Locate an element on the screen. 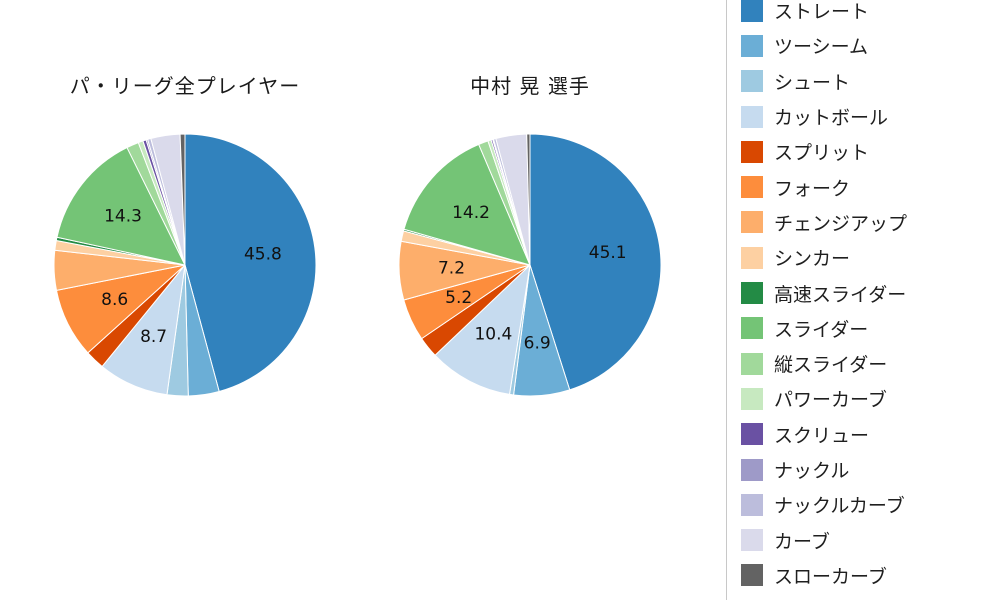 This screenshot has width=1000, height=600. pie-value-label: 45.8 is located at coordinates (263, 255).